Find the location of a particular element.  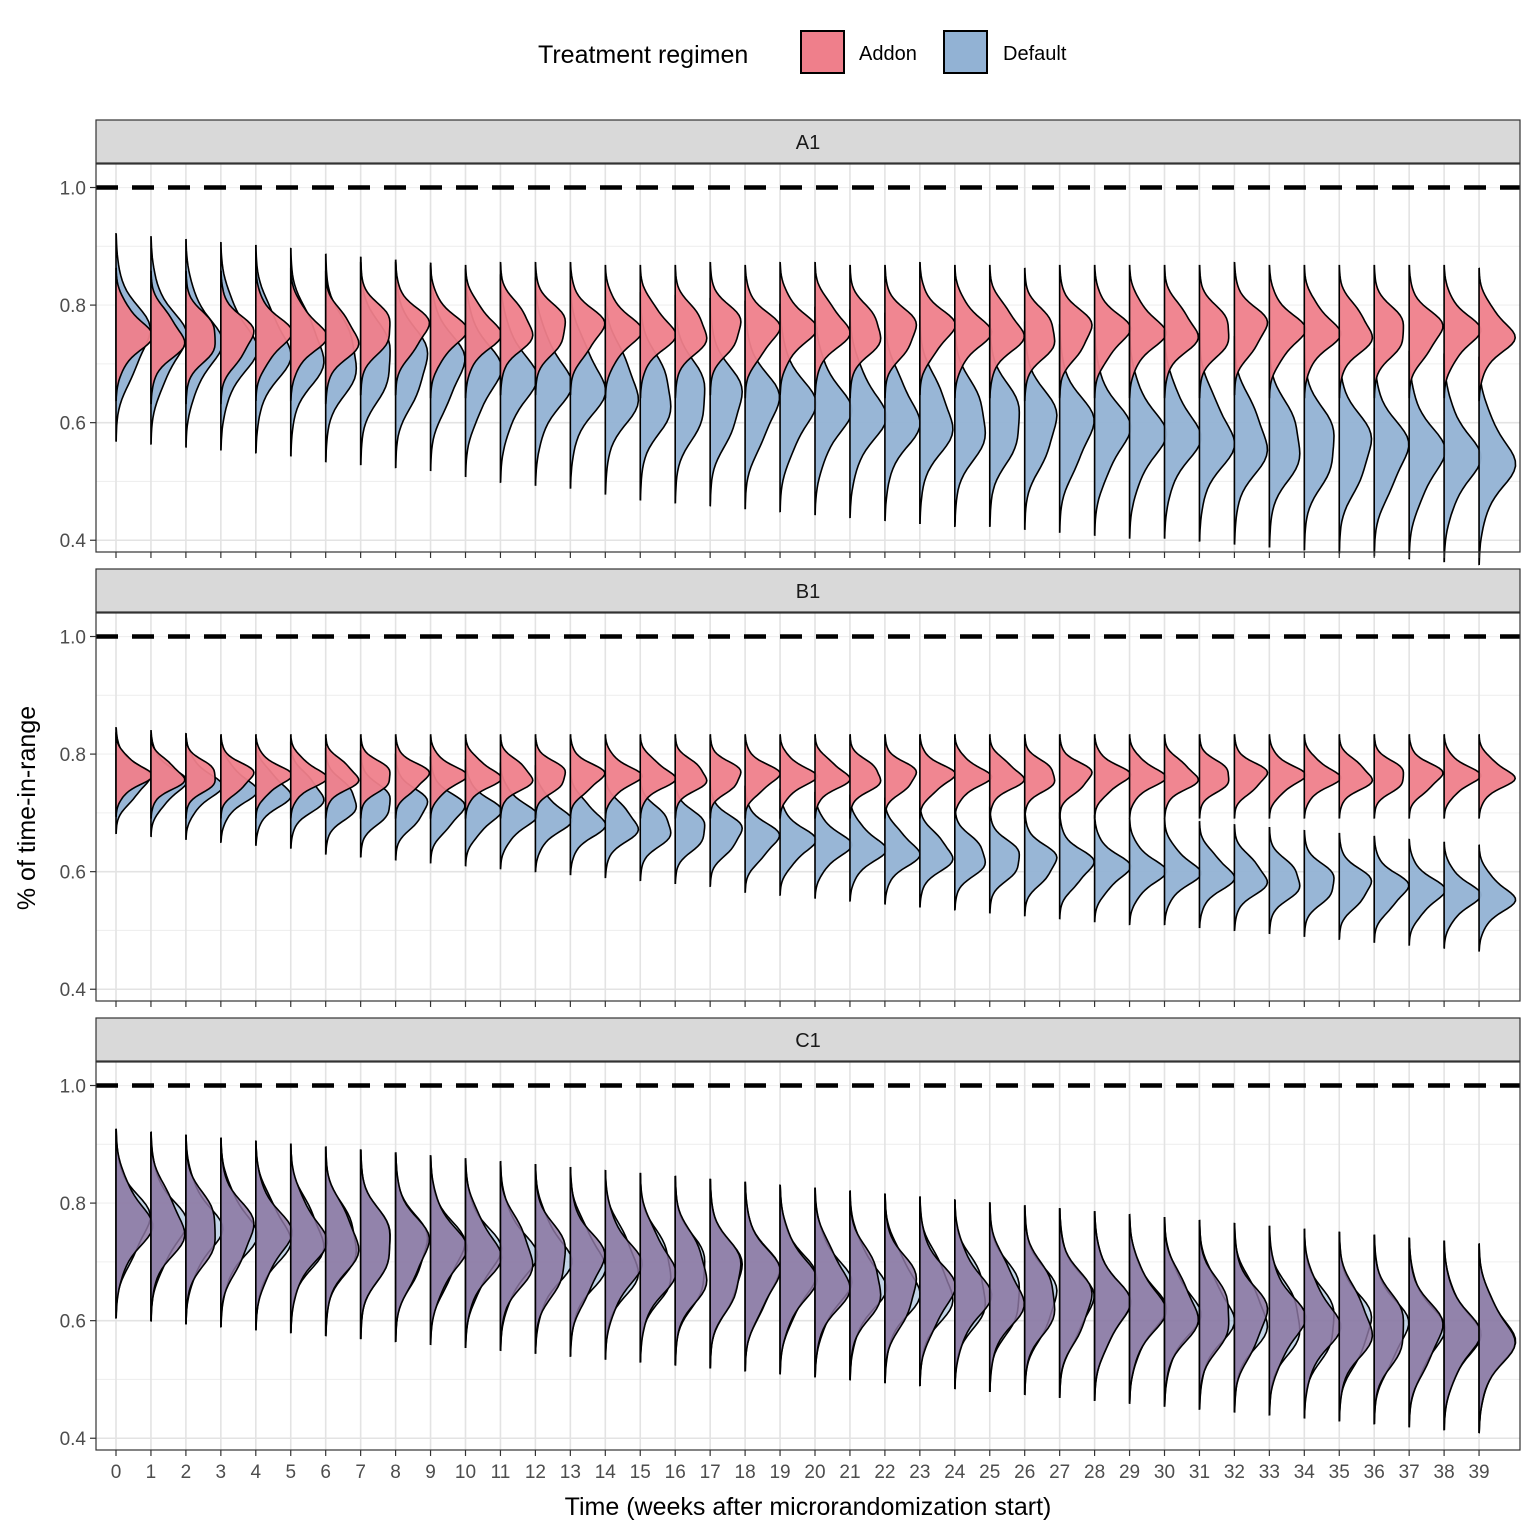

x-tick-label: 2 is located at coordinates (186, 1472).